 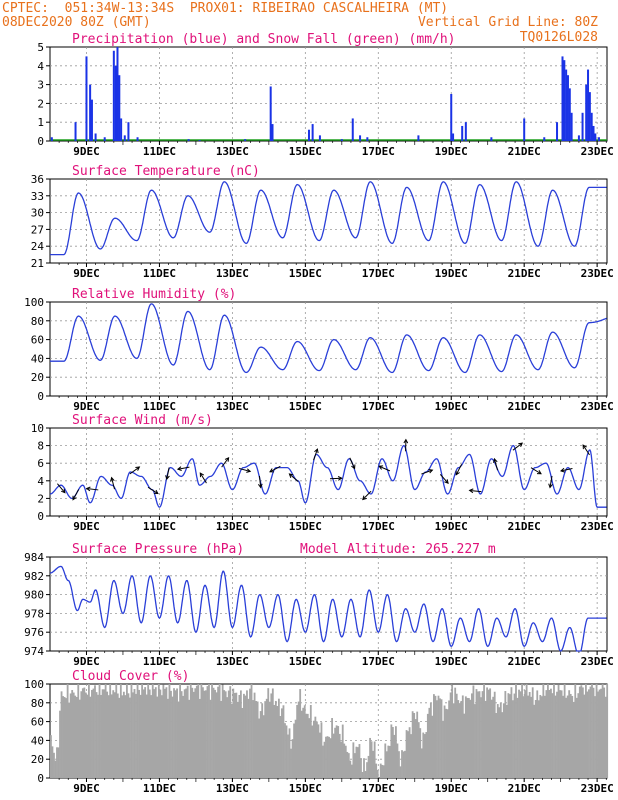 I want to click on ytick-label-pres: 984, so click(x=34, y=557).